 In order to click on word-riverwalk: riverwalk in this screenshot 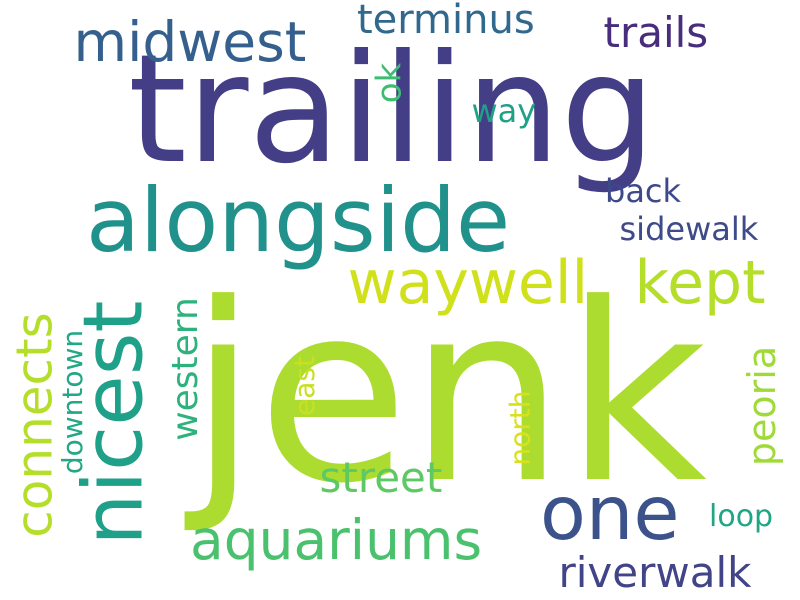, I will do `click(655, 572)`.